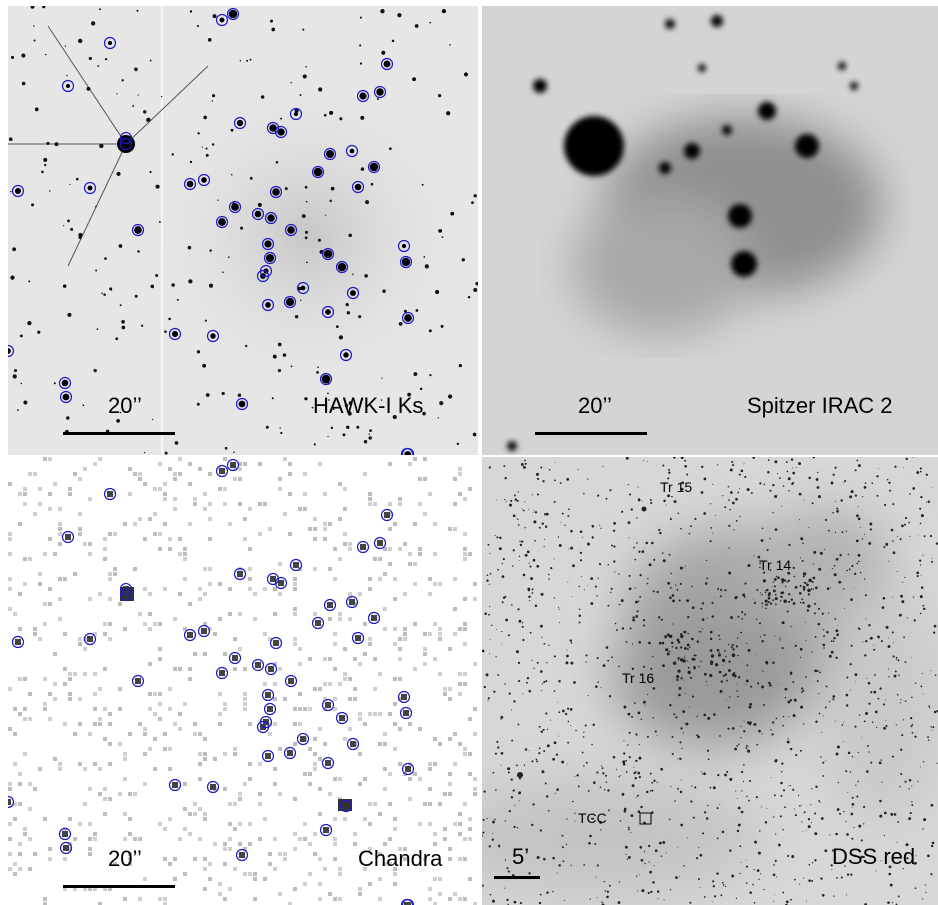 The width and height of the screenshot is (938, 905). I want to click on hawki-scale-bar, so click(119, 433).